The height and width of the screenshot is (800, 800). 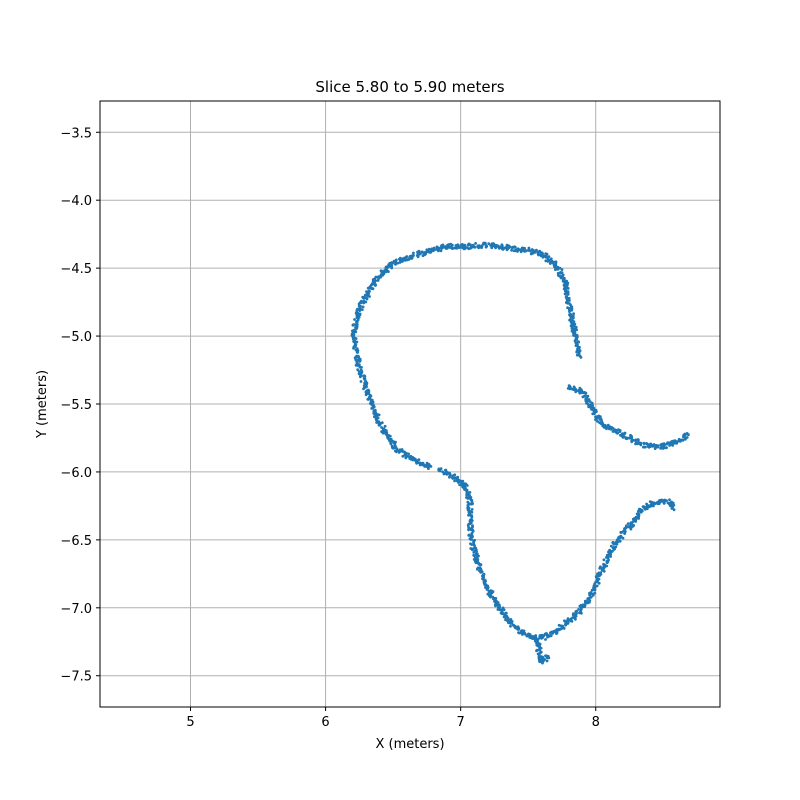 What do you see at coordinates (80, 405) in the screenshot?
I see `y-axis-ticks: −3.5 −4.0 −4.5 −5.0 −5.5 −6.0 −6.5 −7.0 −7.5` at bounding box center [80, 405].